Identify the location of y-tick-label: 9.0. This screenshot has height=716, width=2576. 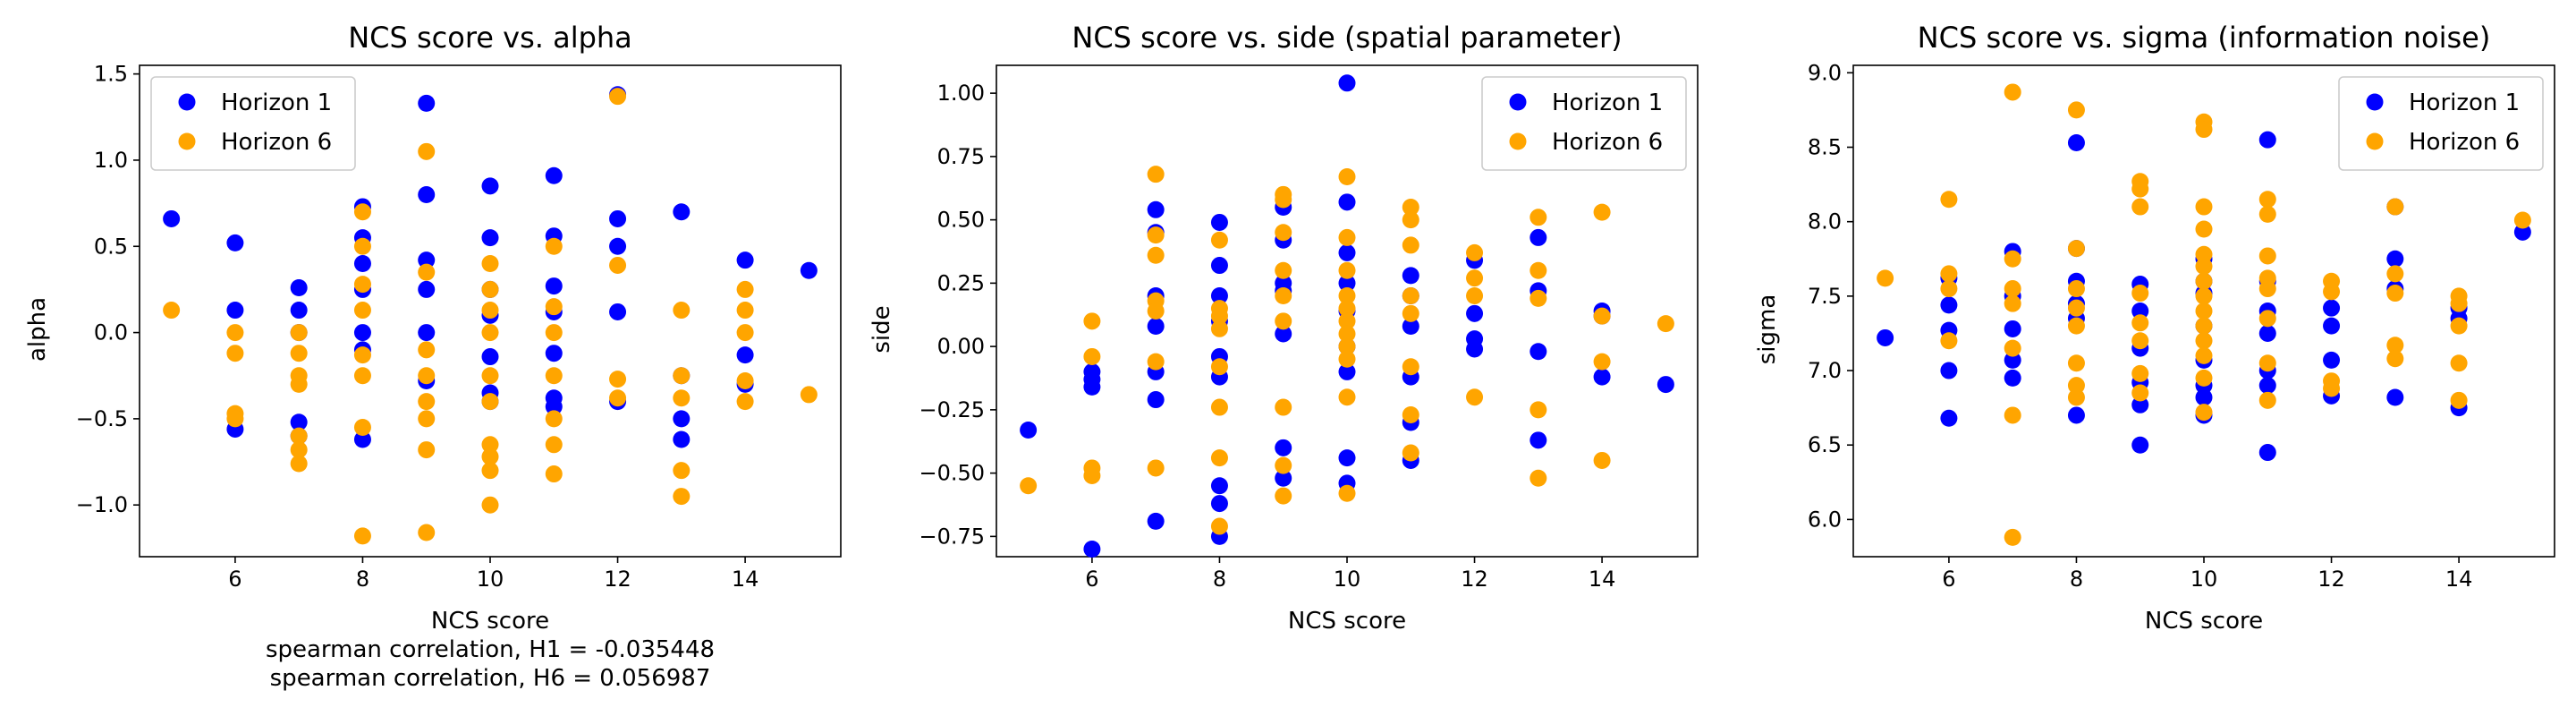
(1825, 72).